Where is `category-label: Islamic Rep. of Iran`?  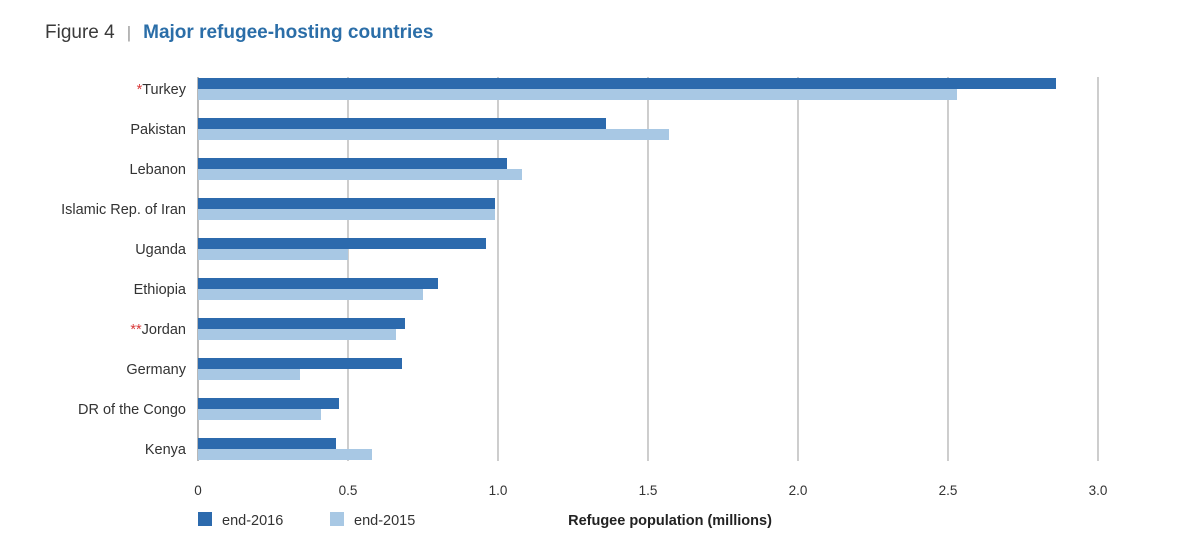
category-label: Islamic Rep. of Iran is located at coordinates (123, 210).